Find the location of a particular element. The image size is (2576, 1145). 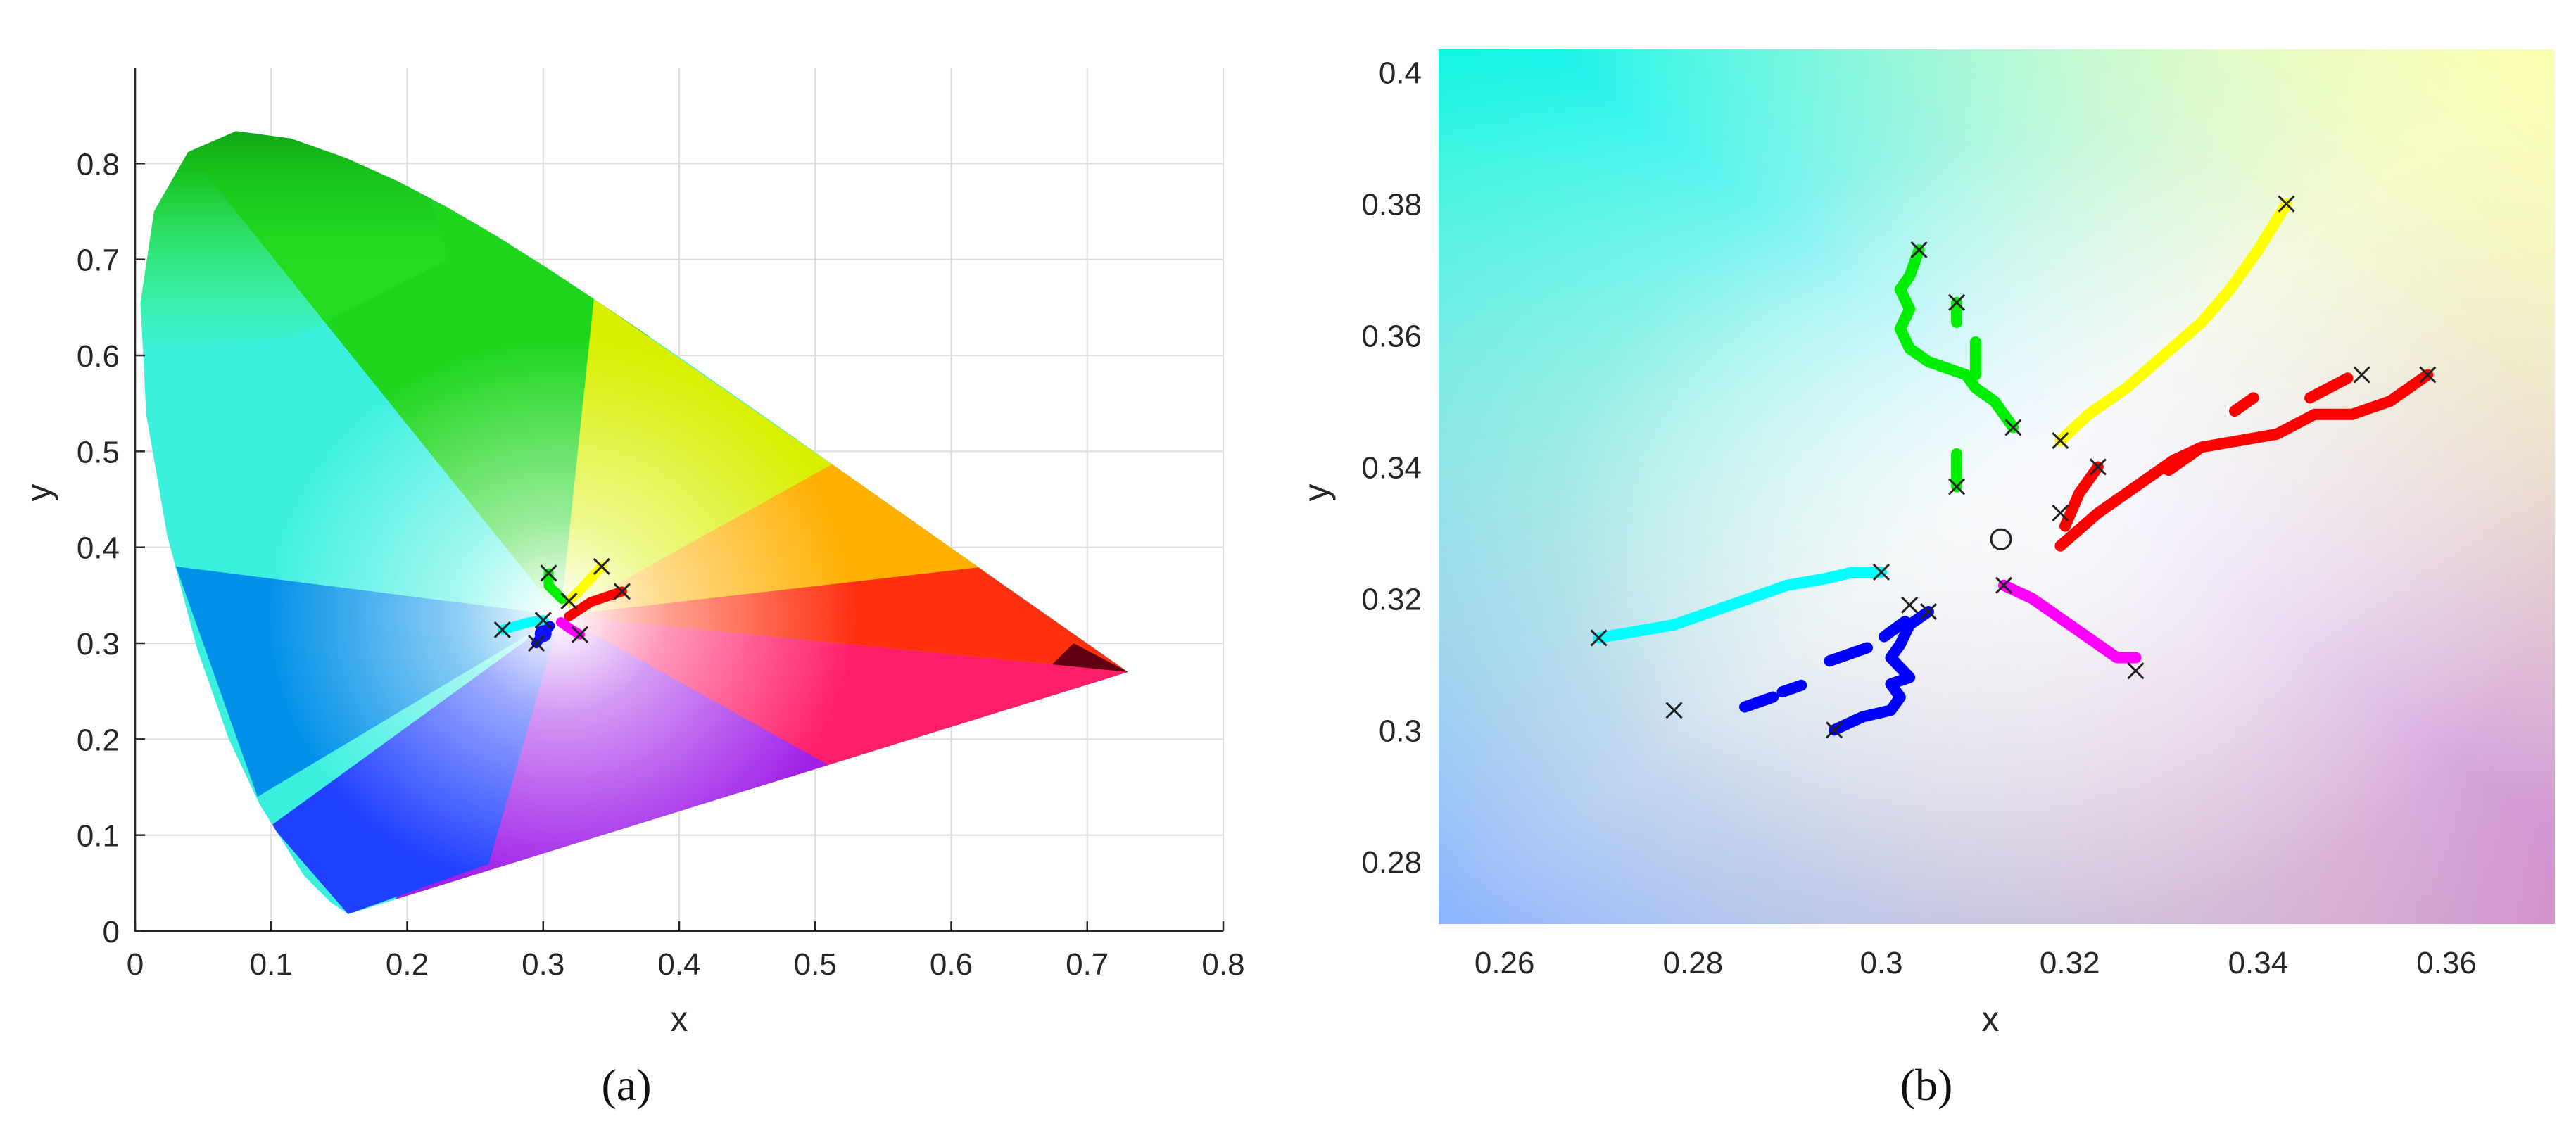

y-tick-label: 0.38 is located at coordinates (1391, 205).